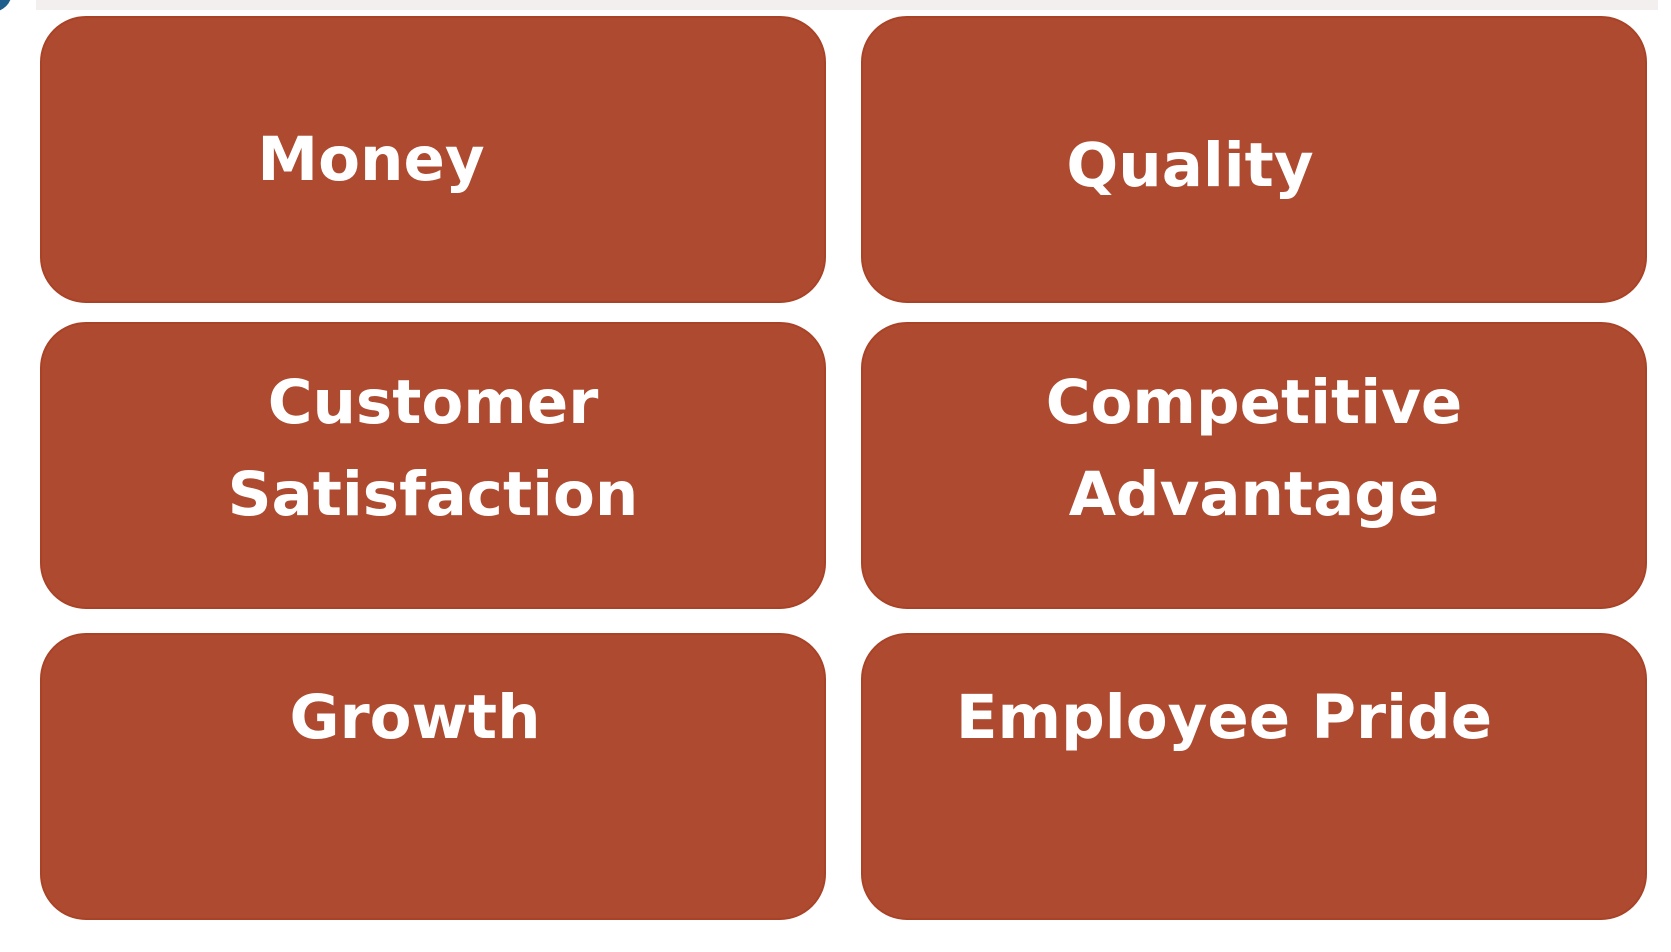  I want to click on box-money-line-1: Money, so click(371, 159).